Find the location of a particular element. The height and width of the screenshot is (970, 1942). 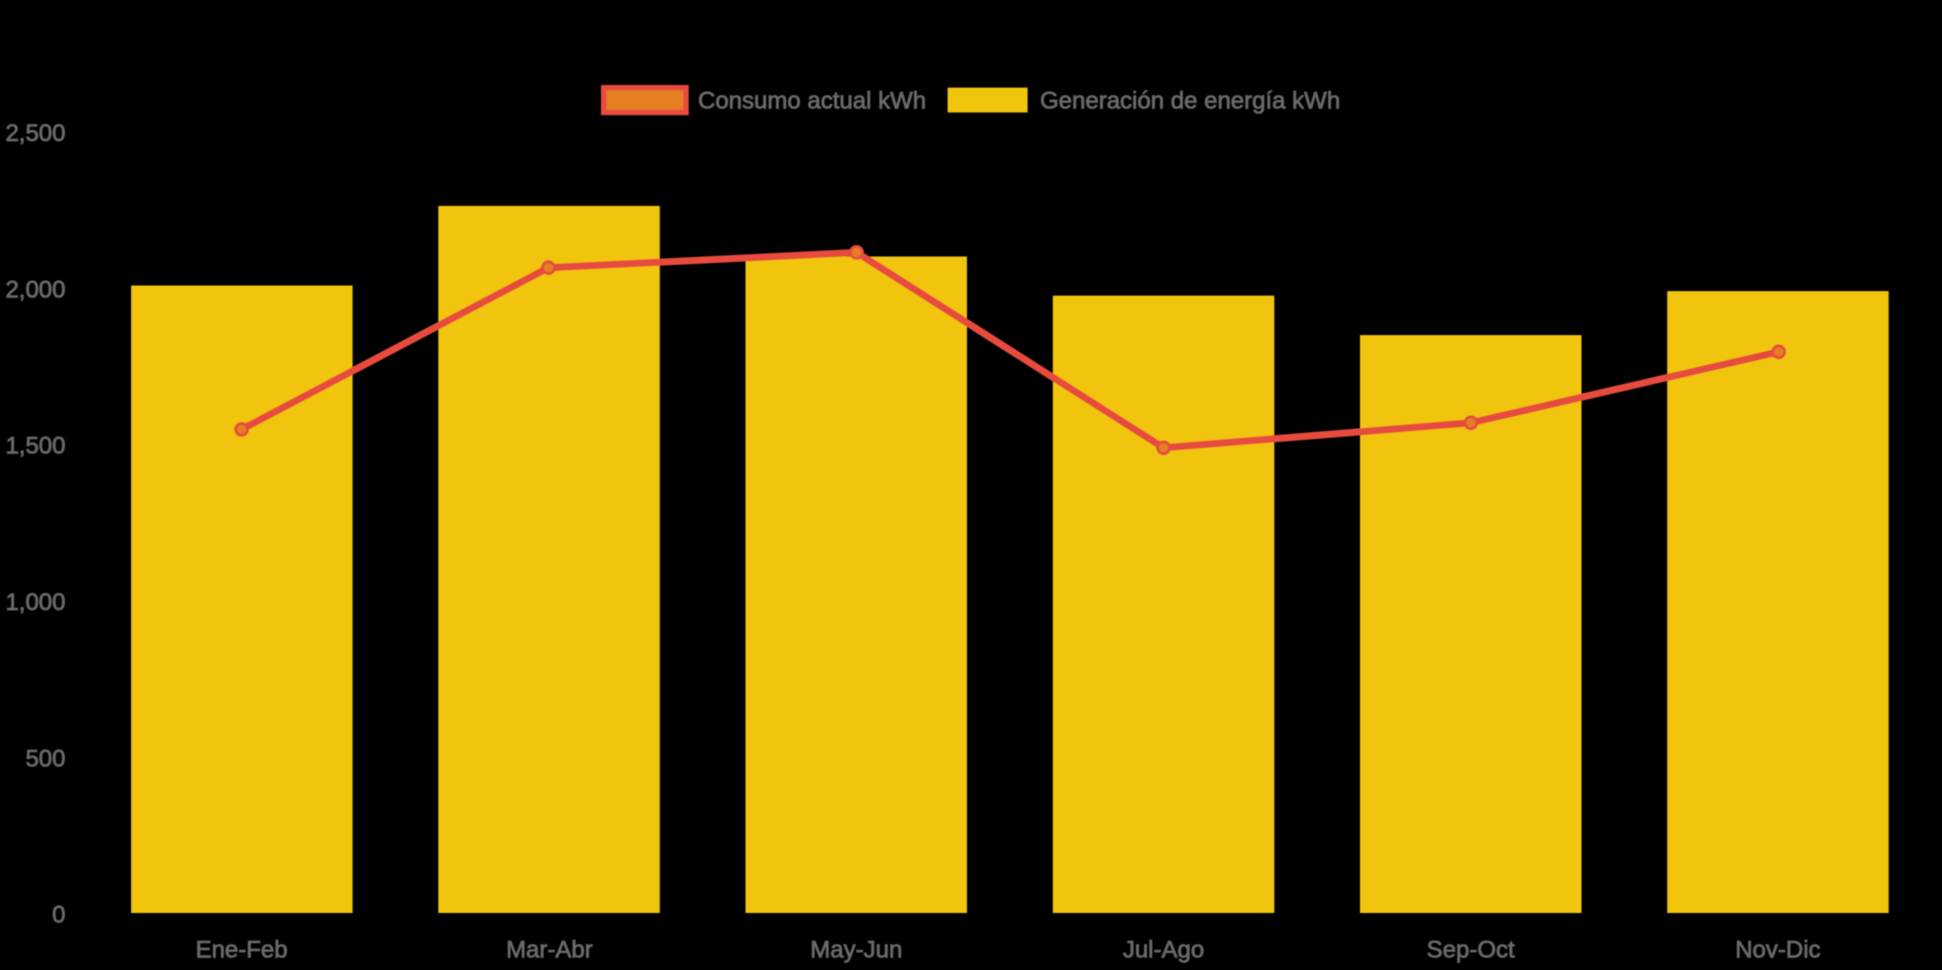

svg-text: Generación de energía kWh is located at coordinates (1190, 101).